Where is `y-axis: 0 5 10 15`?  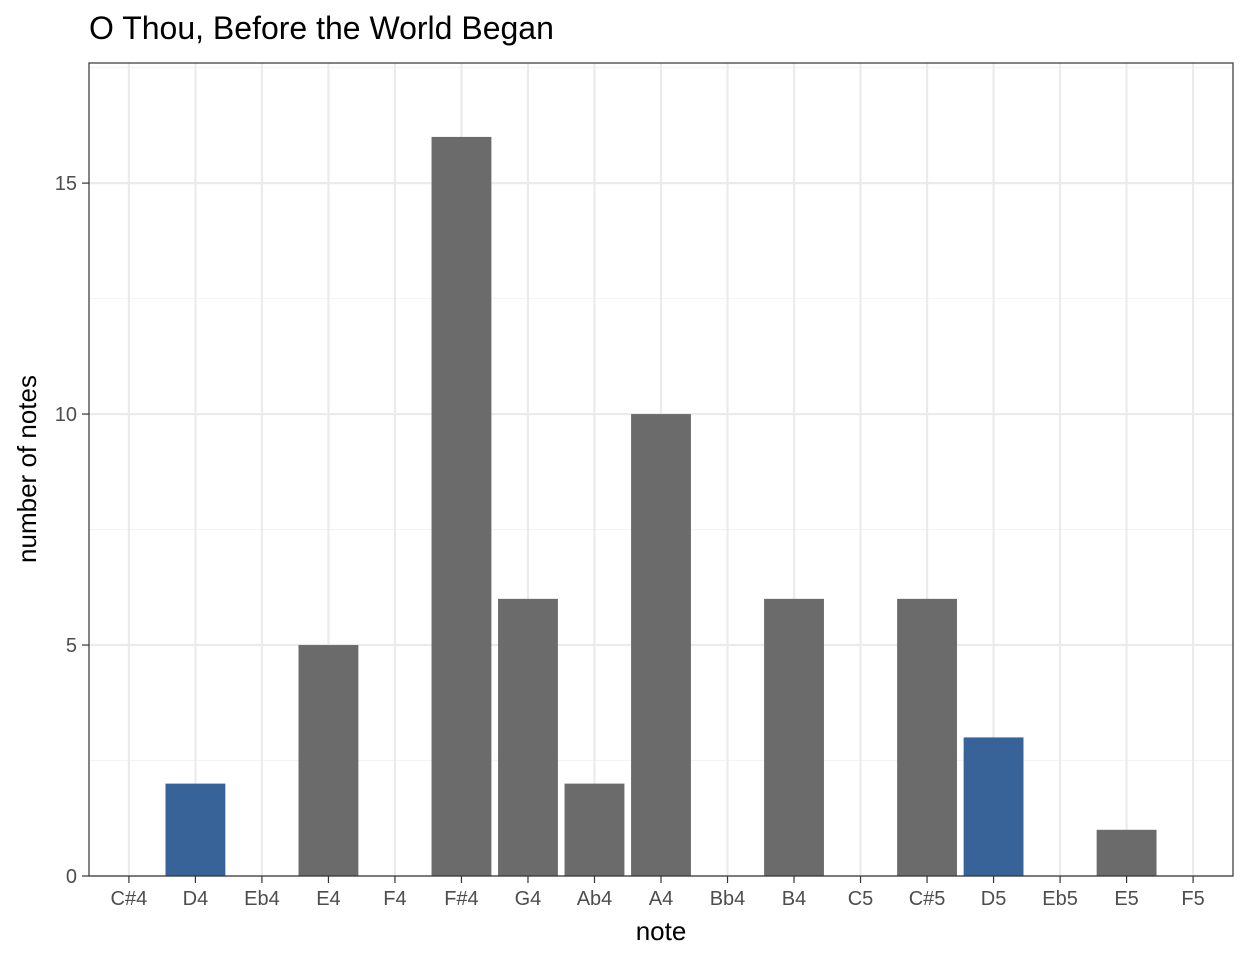 y-axis: 0 5 10 15 is located at coordinates (72, 530).